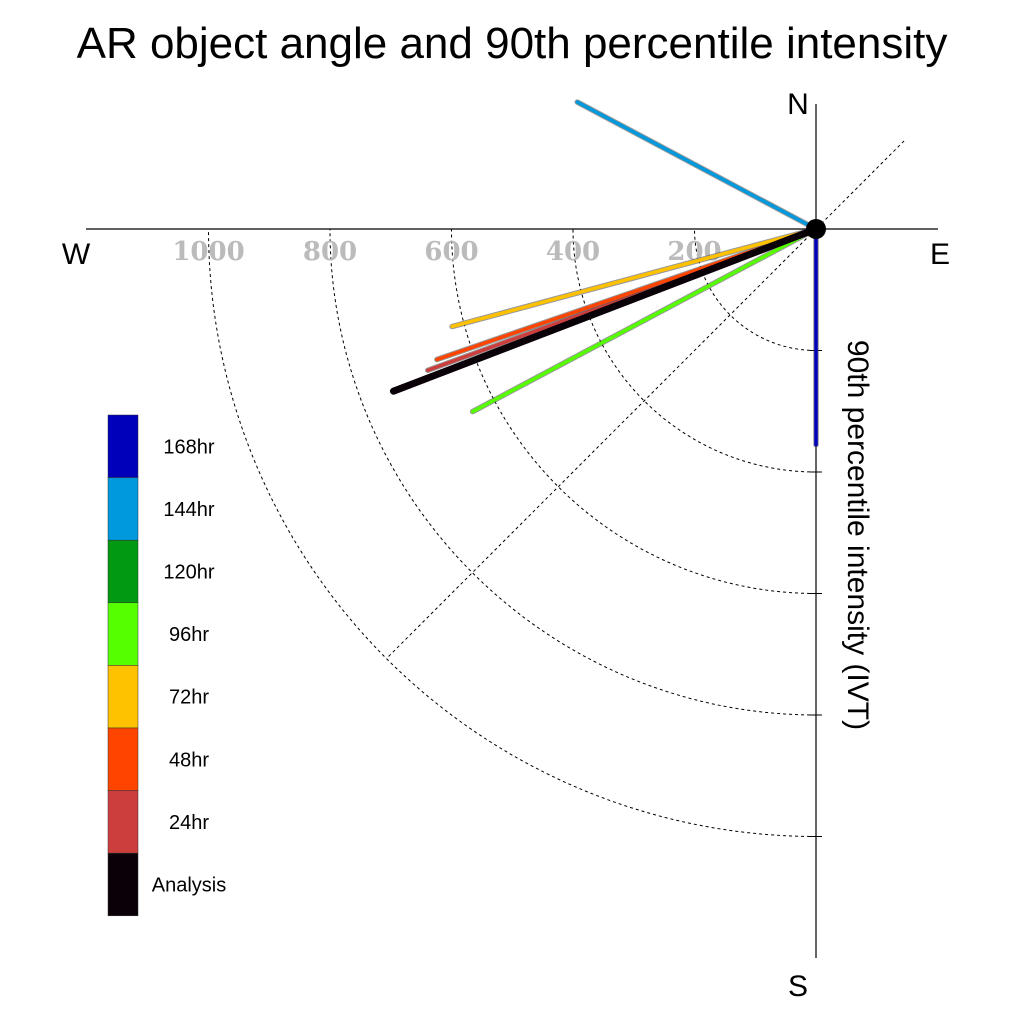 The image size is (1024, 1024). I want to click on dir-label-west: W, so click(76, 254).